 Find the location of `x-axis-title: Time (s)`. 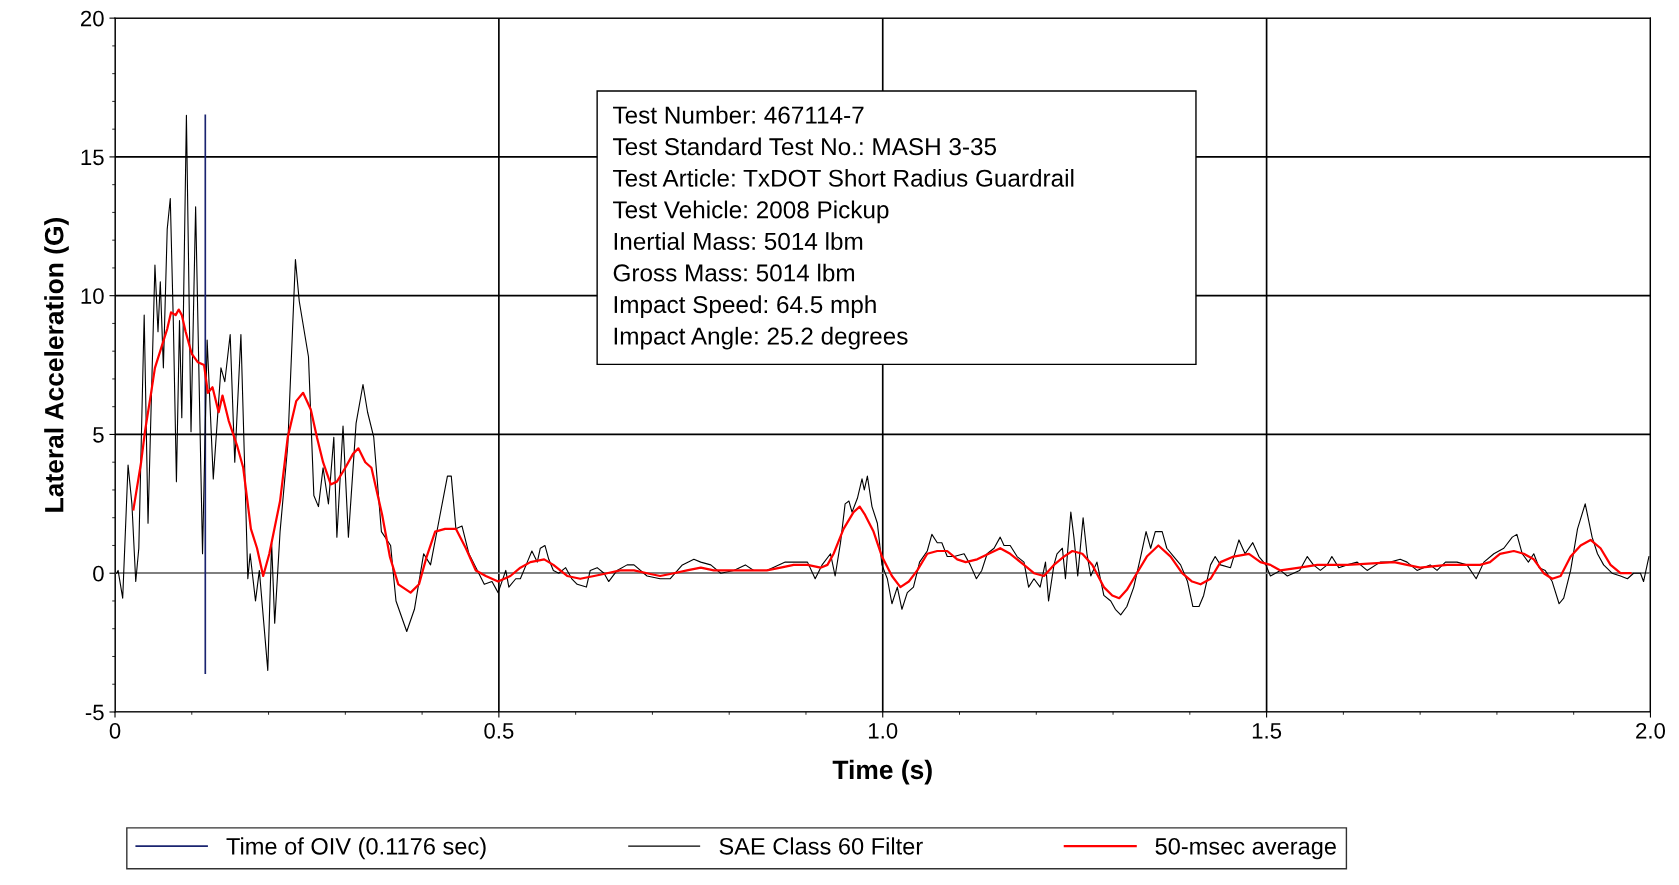

x-axis-title: Time (s) is located at coordinates (882, 772).